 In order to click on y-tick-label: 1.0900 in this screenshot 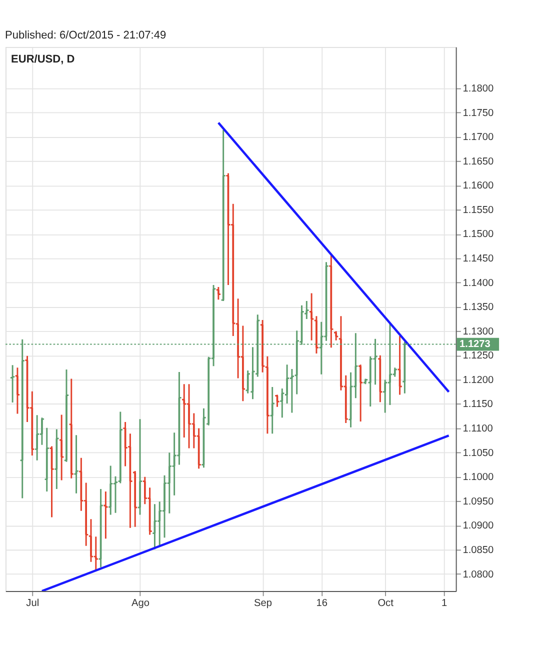, I will do `click(478, 526)`.